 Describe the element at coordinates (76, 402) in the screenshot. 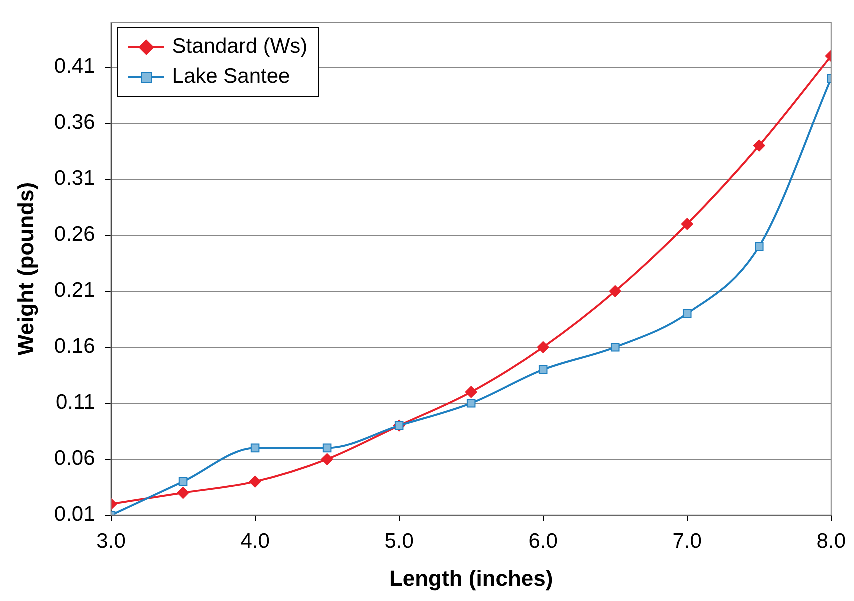

I see `y-tick-label: 0.11` at that location.